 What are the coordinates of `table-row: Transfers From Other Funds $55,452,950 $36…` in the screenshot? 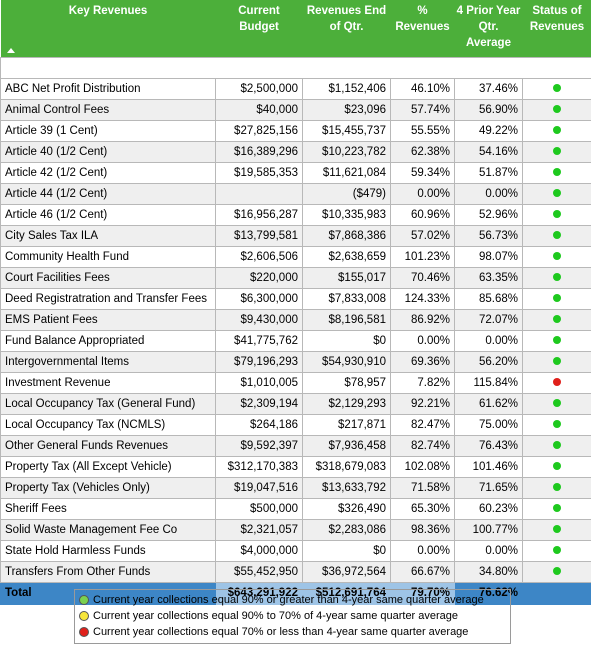 It's located at (295, 571).